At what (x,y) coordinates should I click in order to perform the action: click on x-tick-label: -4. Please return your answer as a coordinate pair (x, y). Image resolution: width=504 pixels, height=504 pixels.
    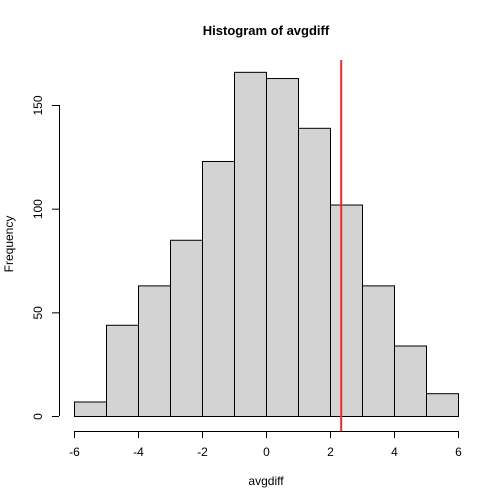
    Looking at the image, I should click on (138, 452).